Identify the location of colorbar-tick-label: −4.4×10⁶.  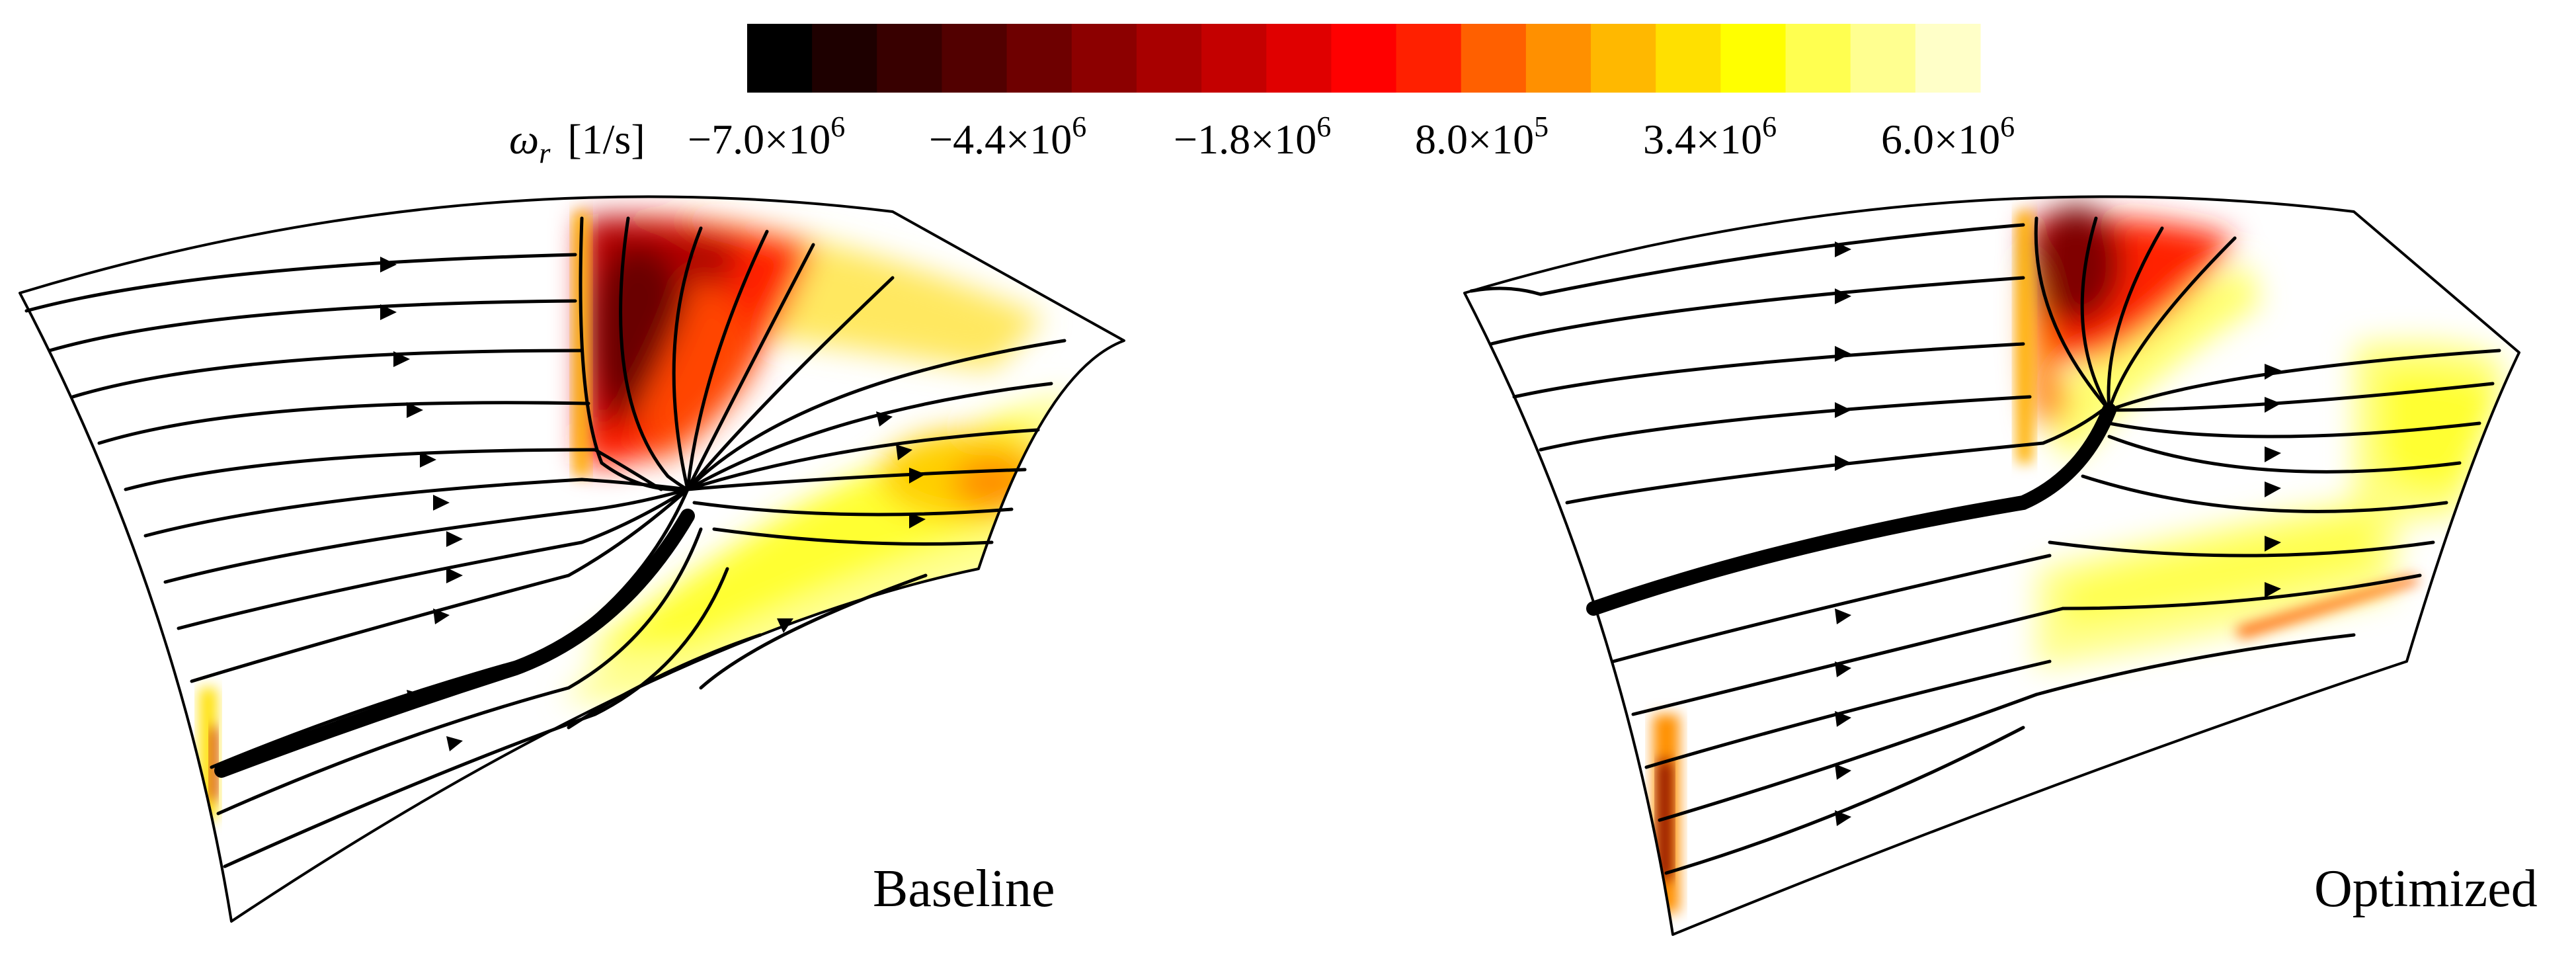
(1007, 136).